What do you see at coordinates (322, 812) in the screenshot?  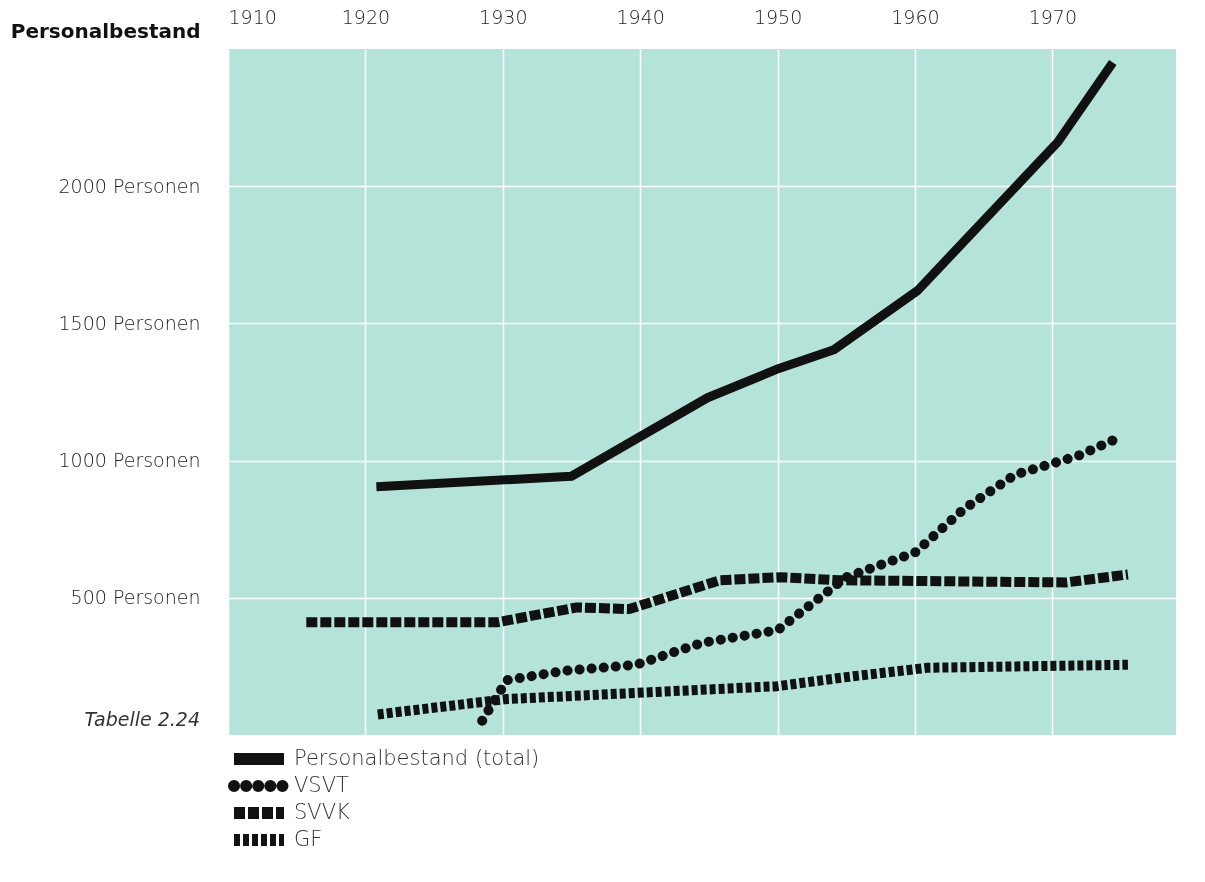 I see `legend-label: SVVK` at bounding box center [322, 812].